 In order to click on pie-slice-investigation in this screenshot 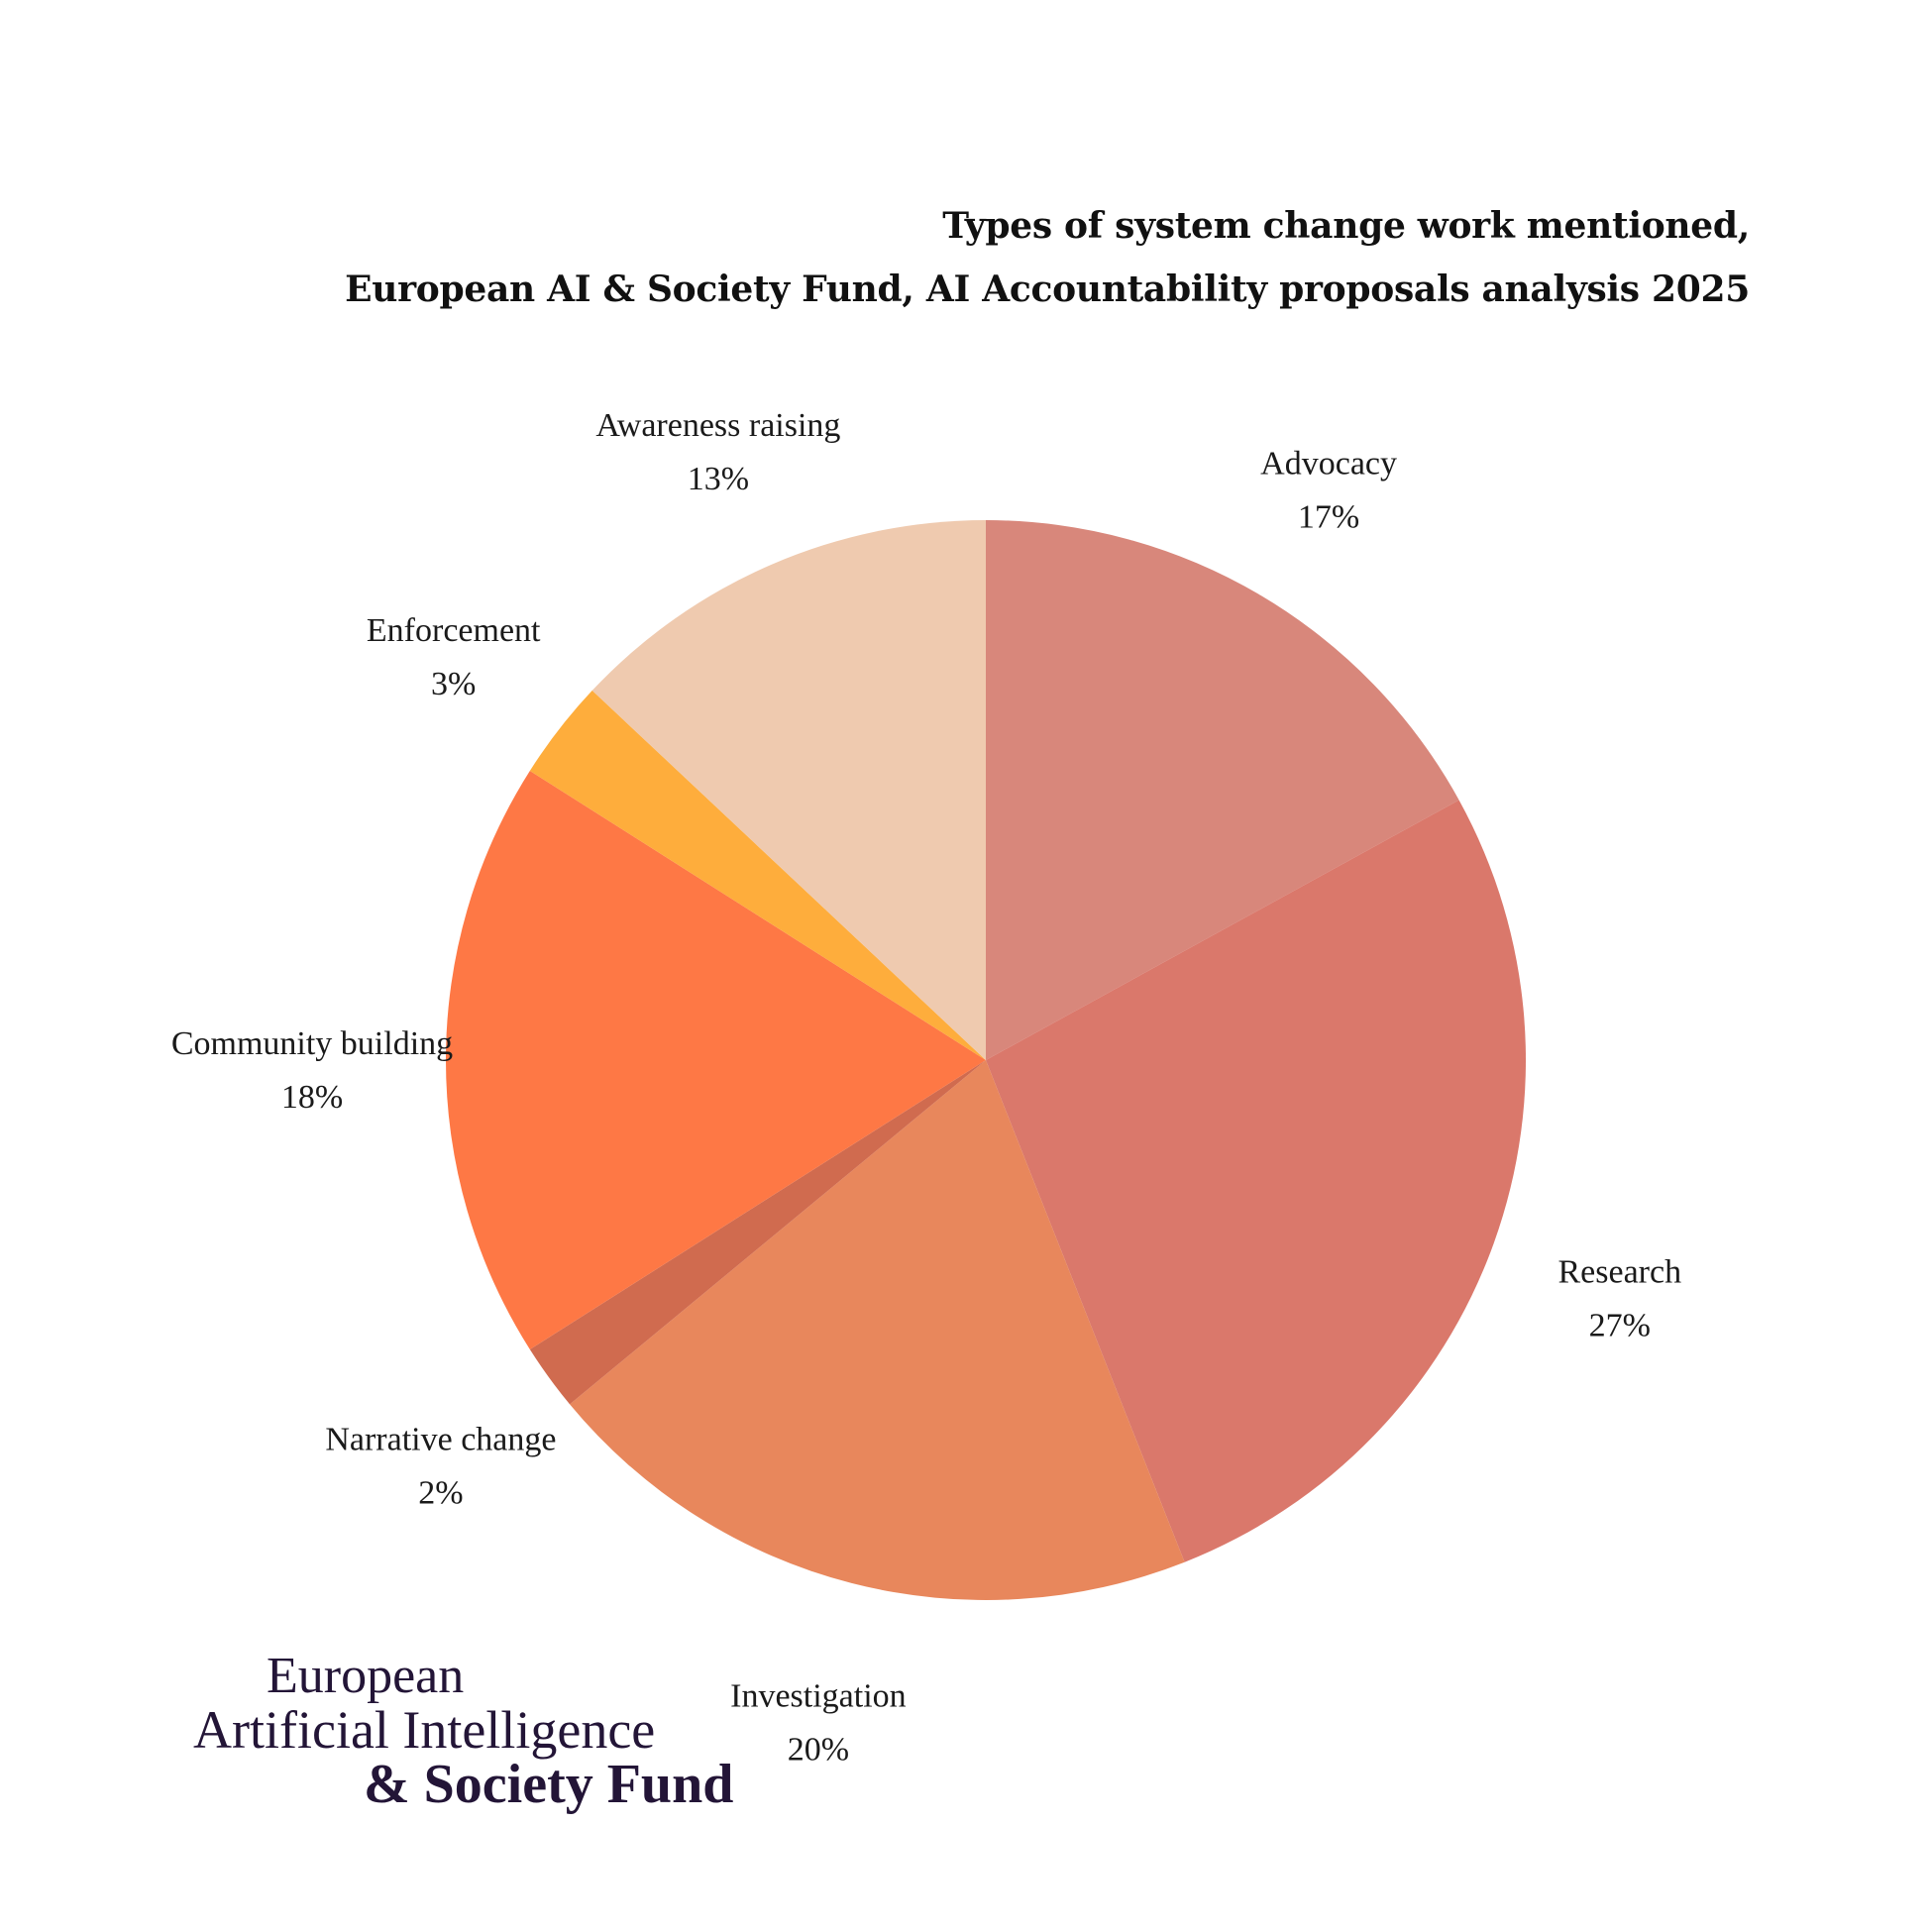, I will do `click(877, 1330)`.